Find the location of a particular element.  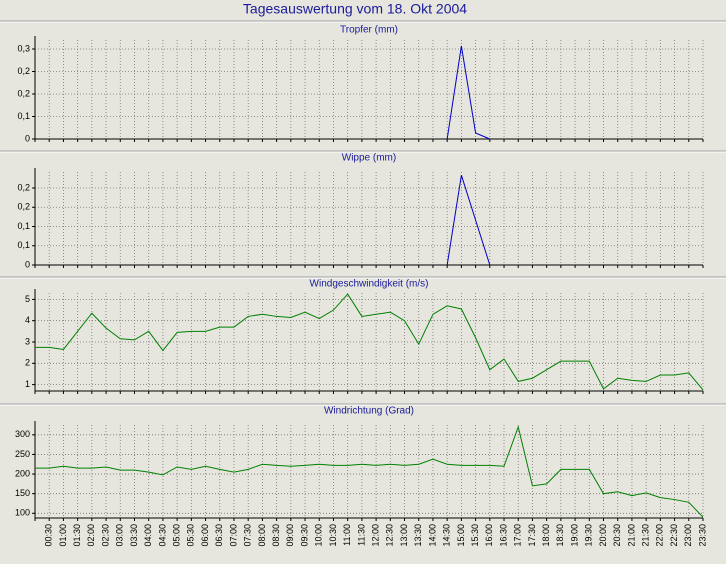

y-tick-label: 0,3 is located at coordinates (23, 48).